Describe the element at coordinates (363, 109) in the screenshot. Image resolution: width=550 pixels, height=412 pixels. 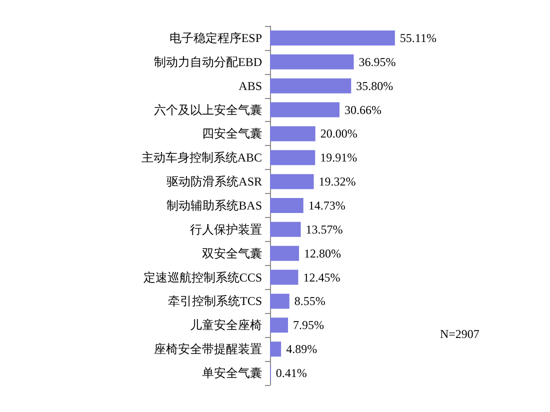
I see `data-label: 30.66%` at that location.